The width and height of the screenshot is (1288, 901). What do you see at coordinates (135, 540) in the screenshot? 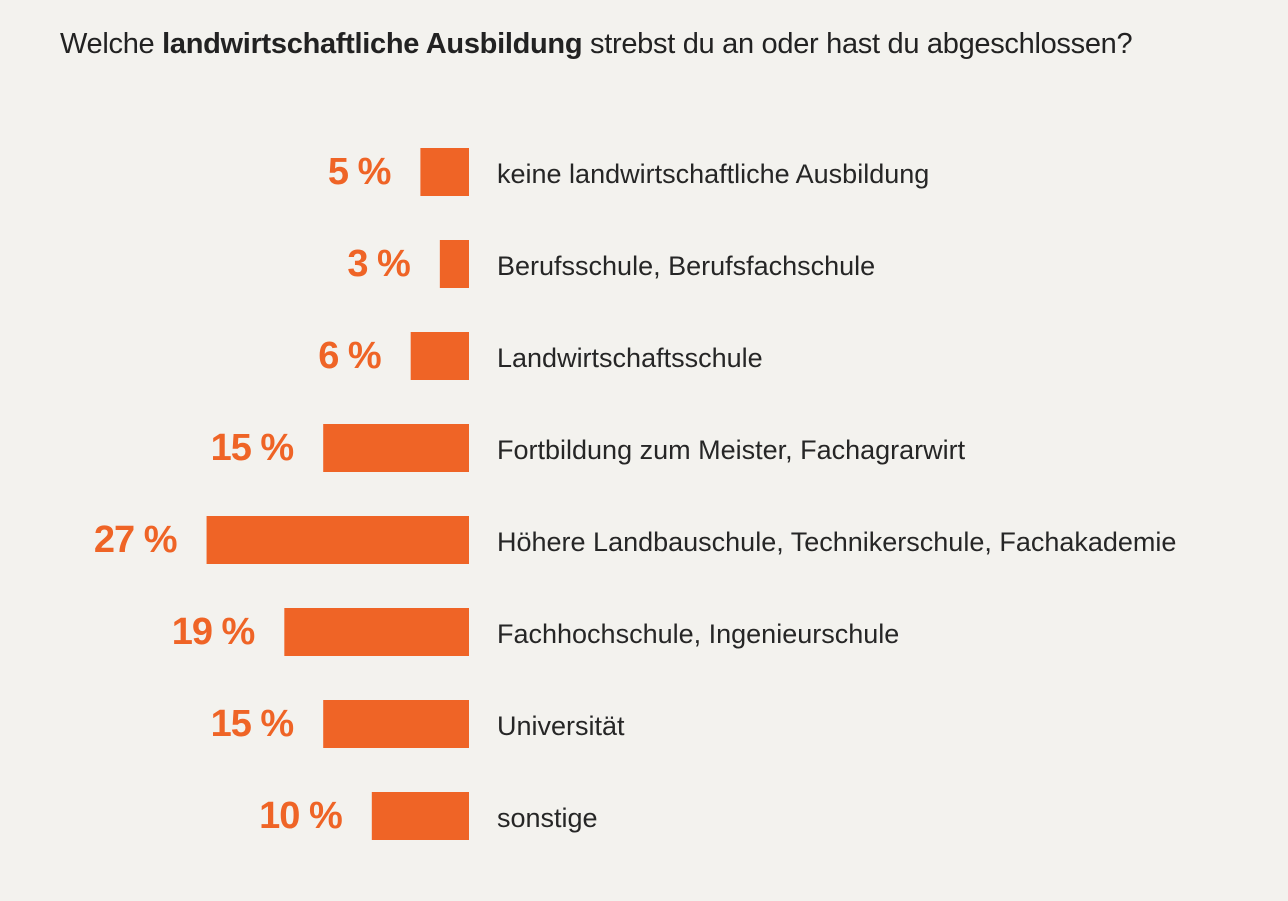
I see `value-label-5: 27 %` at bounding box center [135, 540].